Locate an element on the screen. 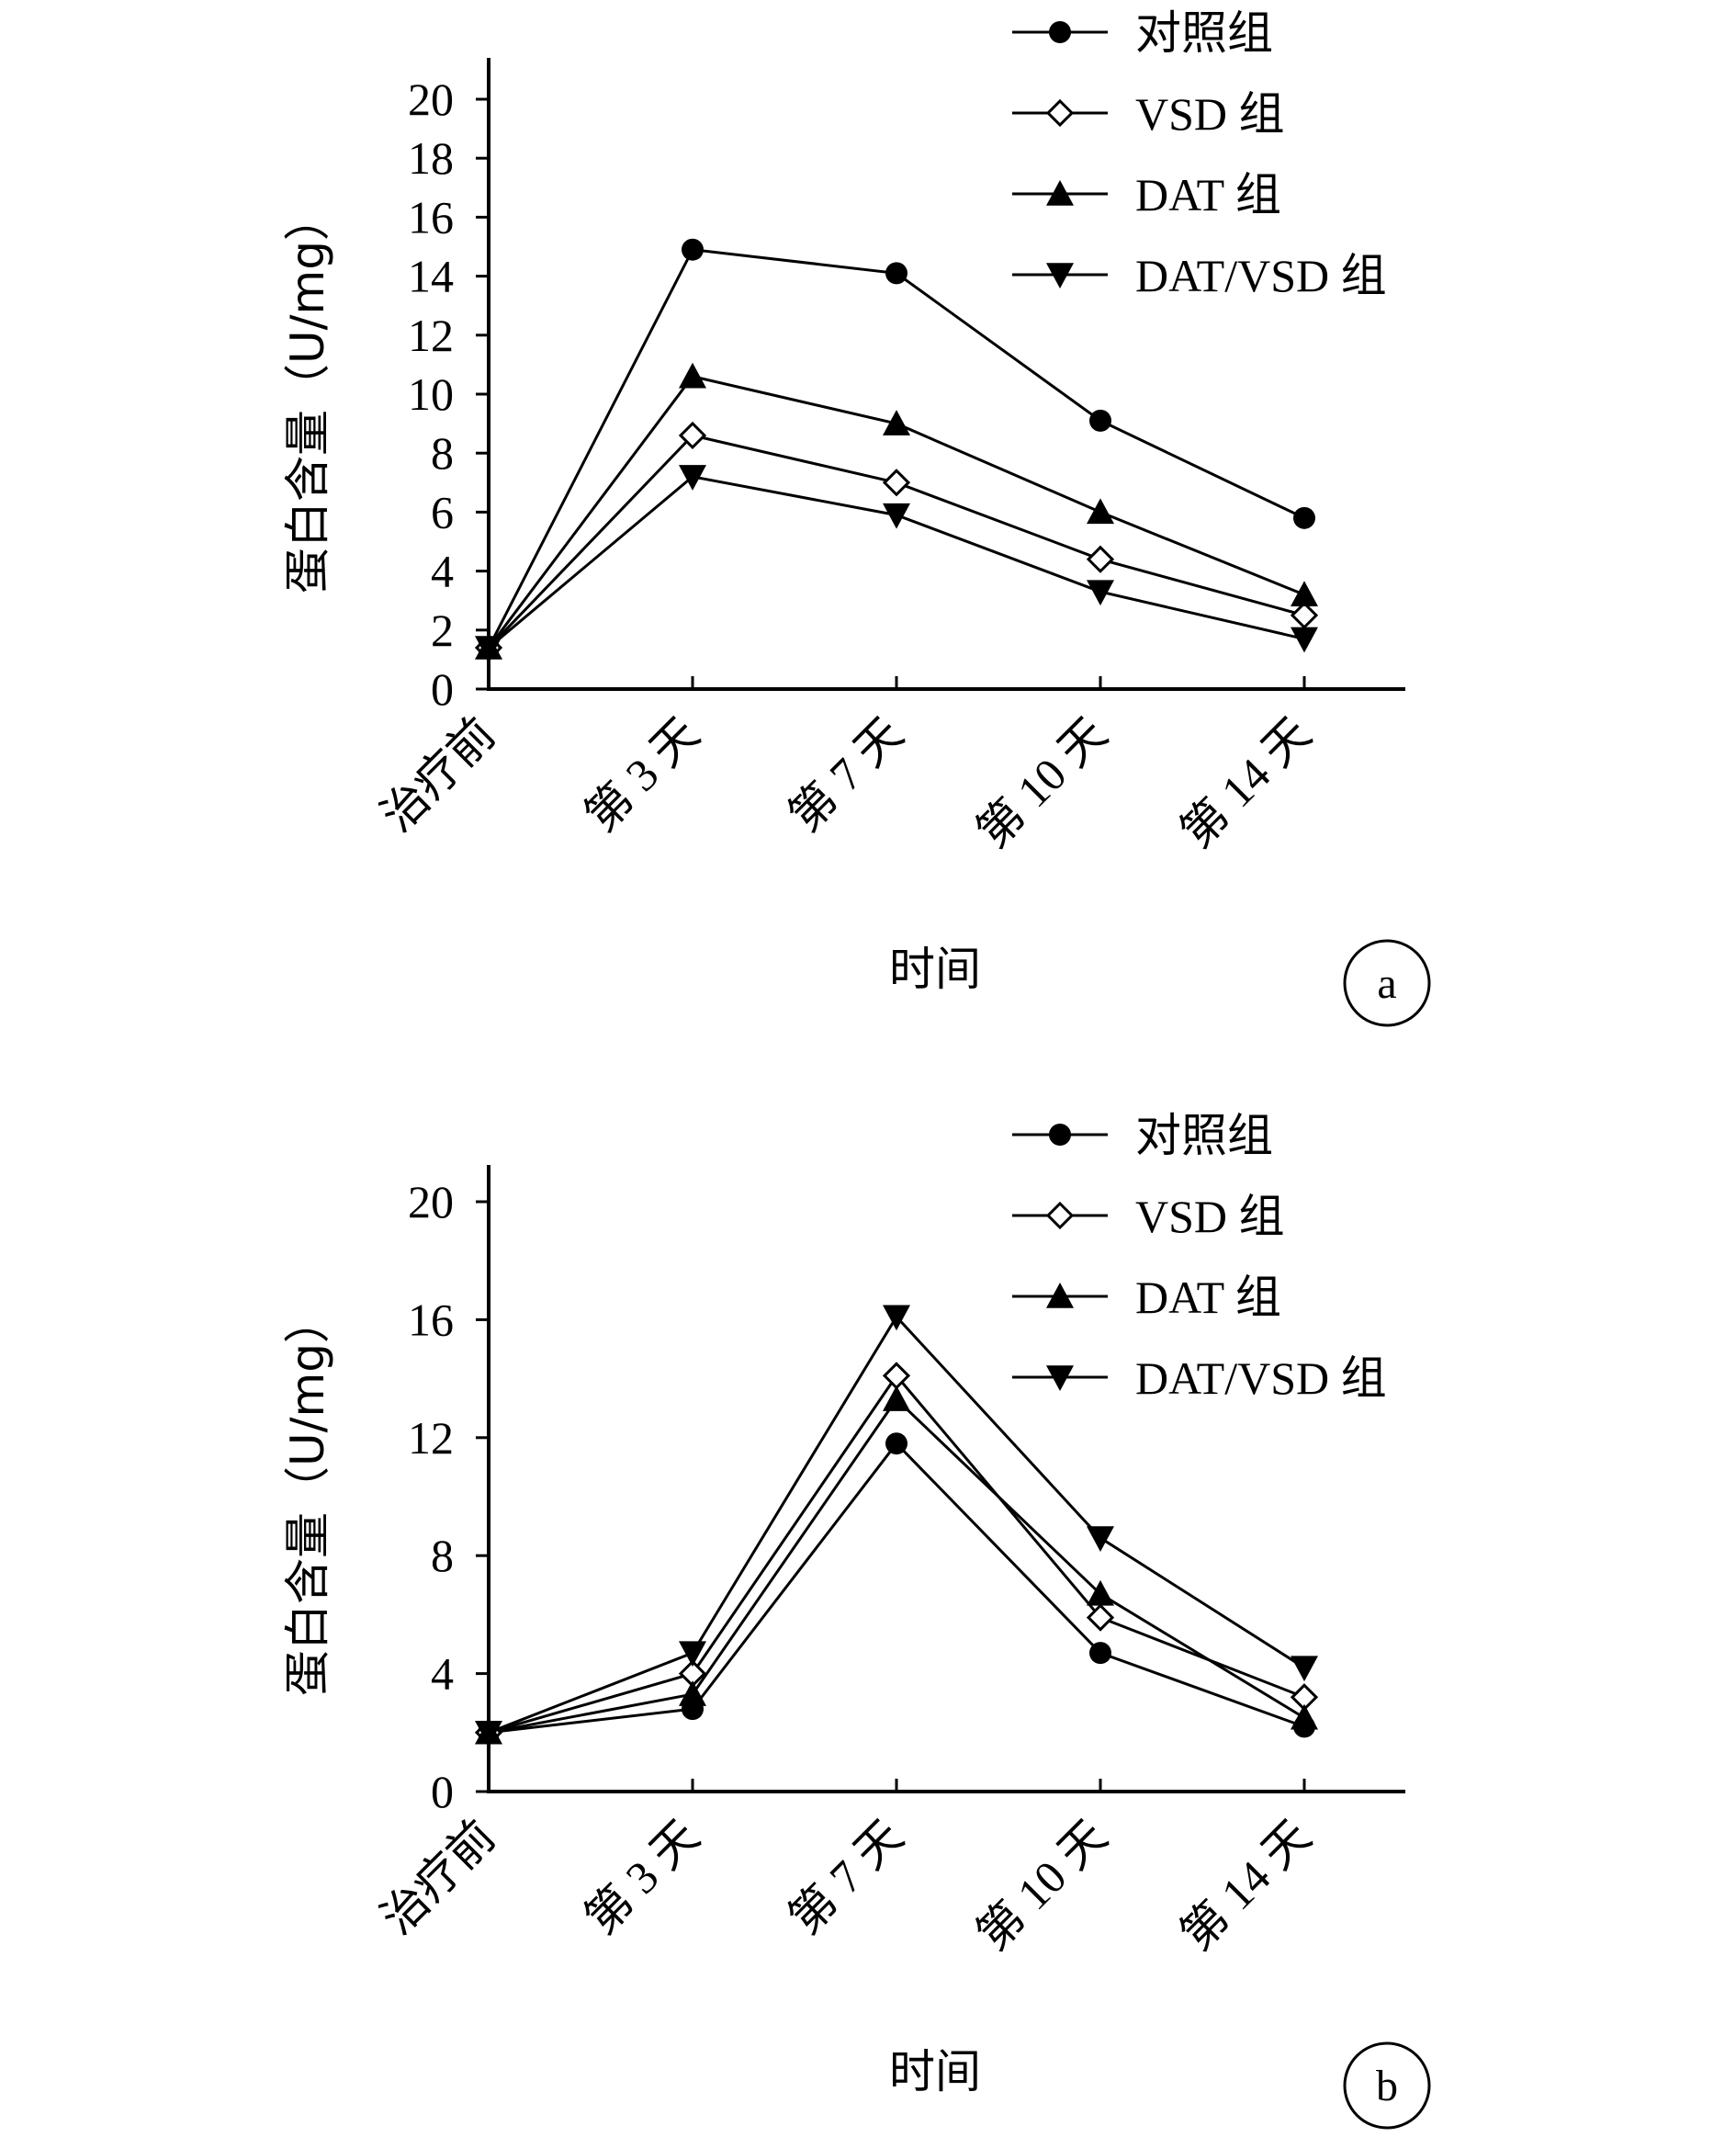 The height and width of the screenshot is (2137, 1736). y-tick-label: 10 is located at coordinates (431, 394).